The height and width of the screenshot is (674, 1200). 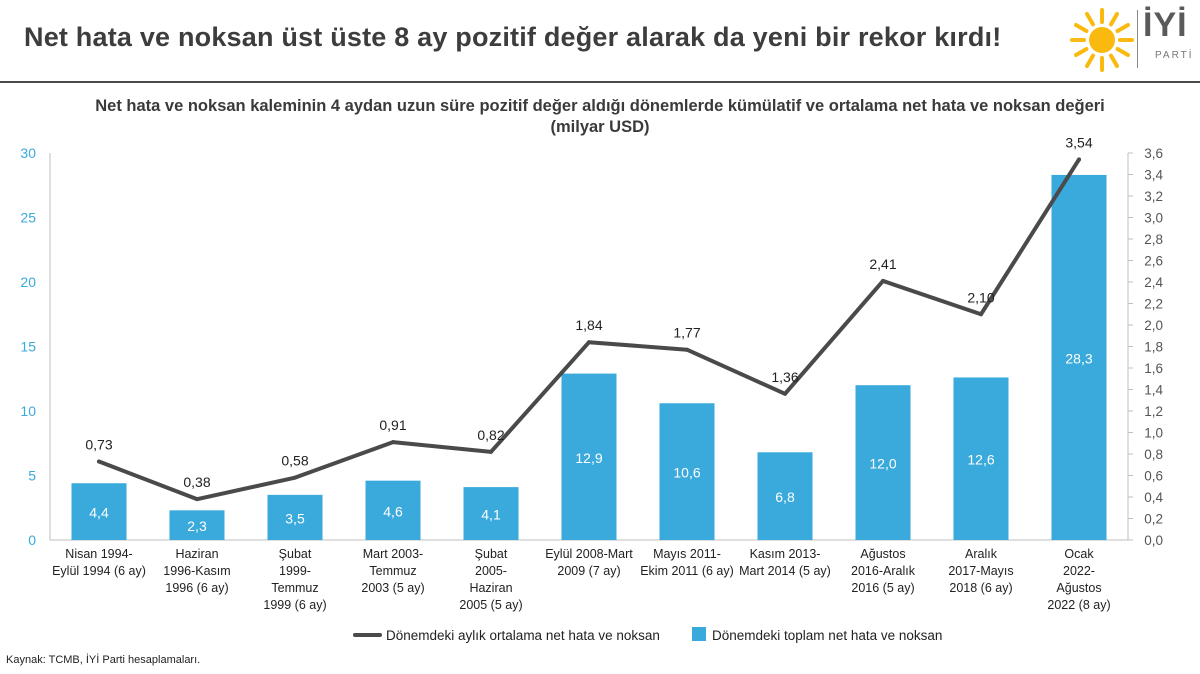 I want to click on bar-value-label: 10,6, so click(x=686, y=473).